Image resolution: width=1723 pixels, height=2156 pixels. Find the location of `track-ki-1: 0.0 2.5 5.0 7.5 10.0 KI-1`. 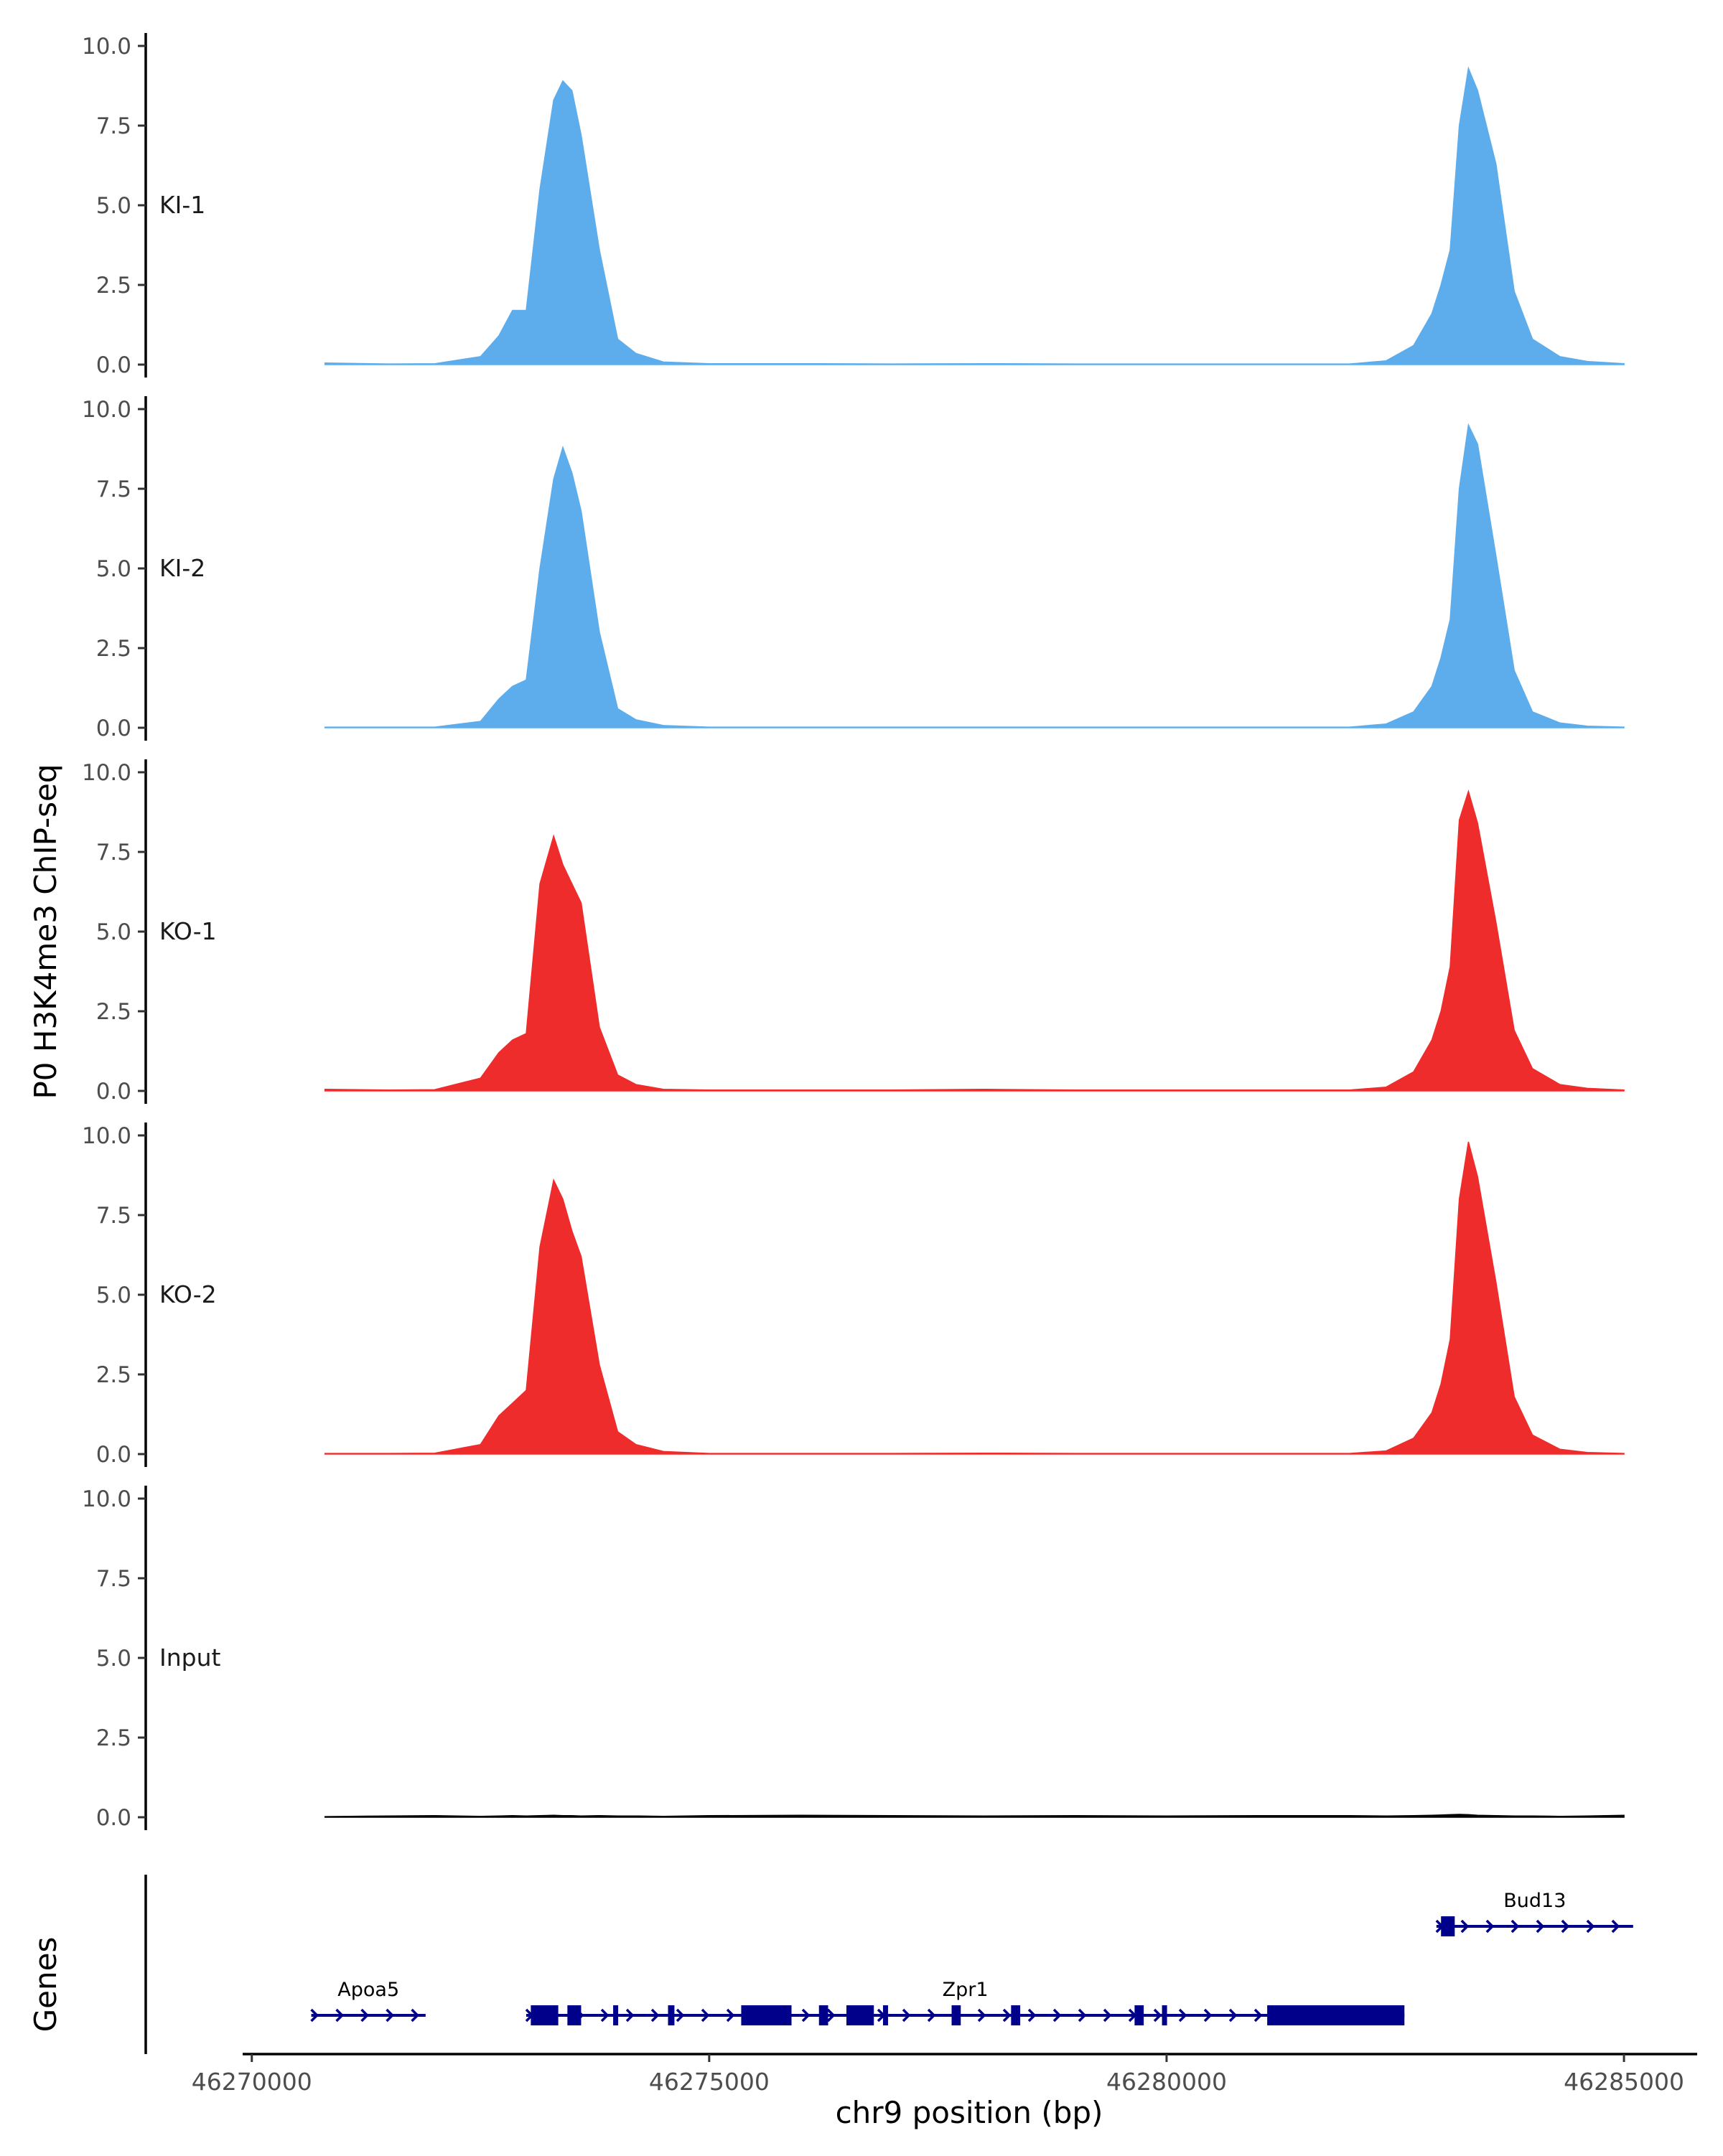

track-ki-1: 0.0 2.5 5.0 7.5 10.0 KI-1 is located at coordinates (853, 205).